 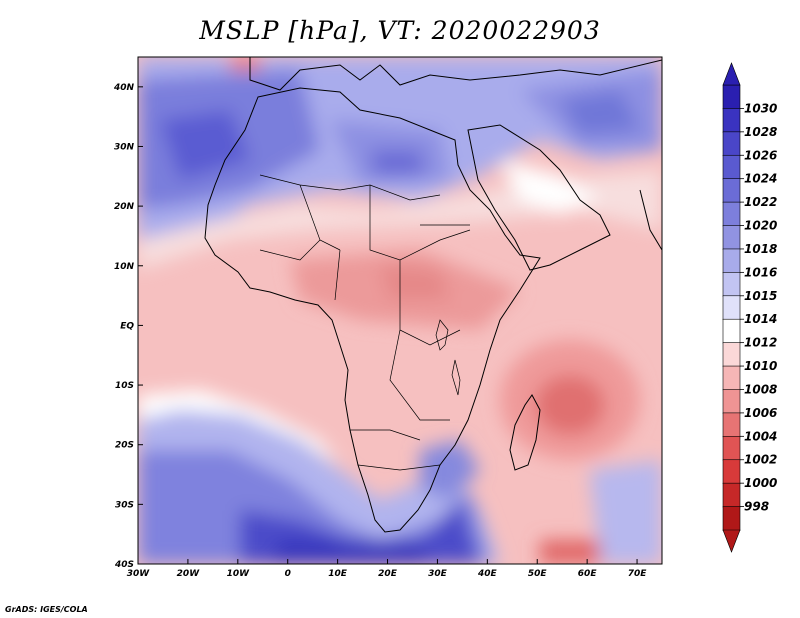 What do you see at coordinates (760, 132) in the screenshot?
I see `colorbar-label: 1028` at bounding box center [760, 132].